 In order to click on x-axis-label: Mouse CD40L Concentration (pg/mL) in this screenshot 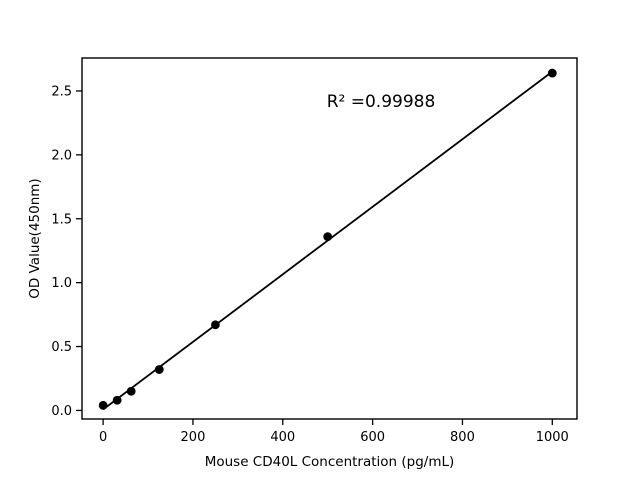, I will do `click(330, 462)`.